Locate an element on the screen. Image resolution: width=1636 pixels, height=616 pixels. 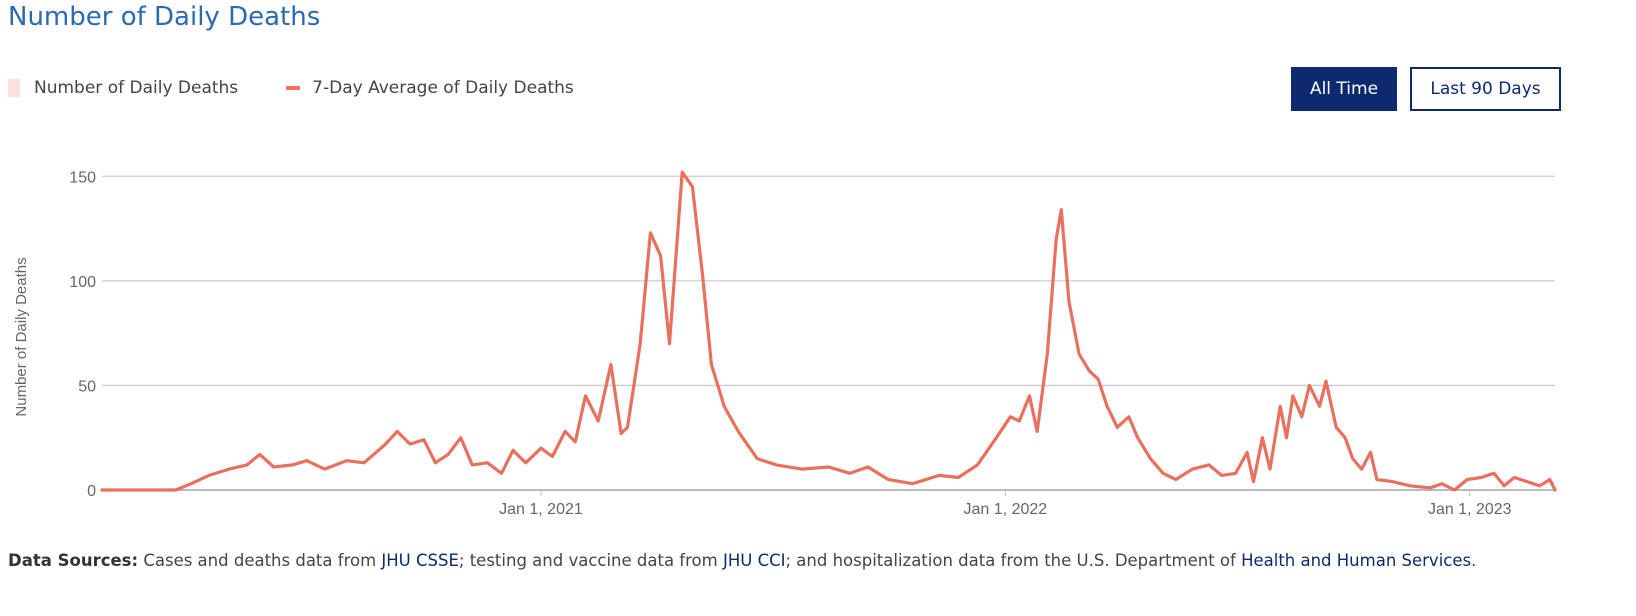
y-tick-label: 50 is located at coordinates (87, 386).